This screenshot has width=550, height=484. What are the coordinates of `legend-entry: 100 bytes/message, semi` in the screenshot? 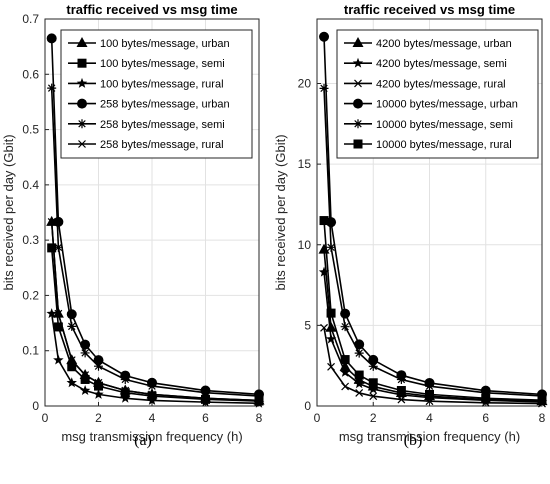 It's located at (162, 64).